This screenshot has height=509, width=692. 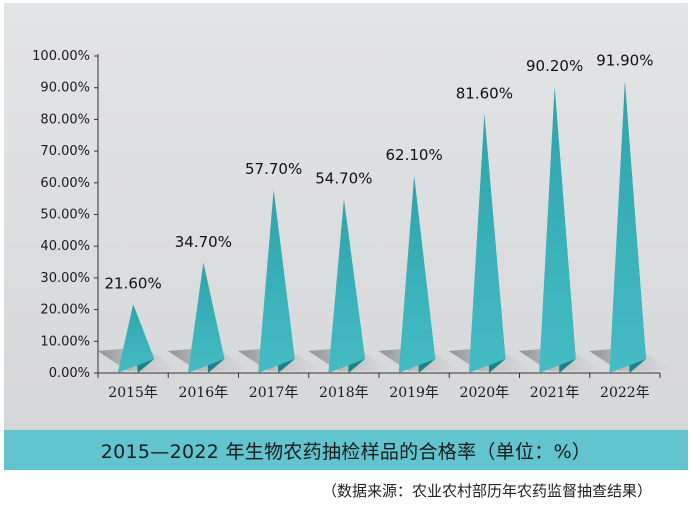 What do you see at coordinates (624, 61) in the screenshot?
I see `data-label: 91.90%` at bounding box center [624, 61].